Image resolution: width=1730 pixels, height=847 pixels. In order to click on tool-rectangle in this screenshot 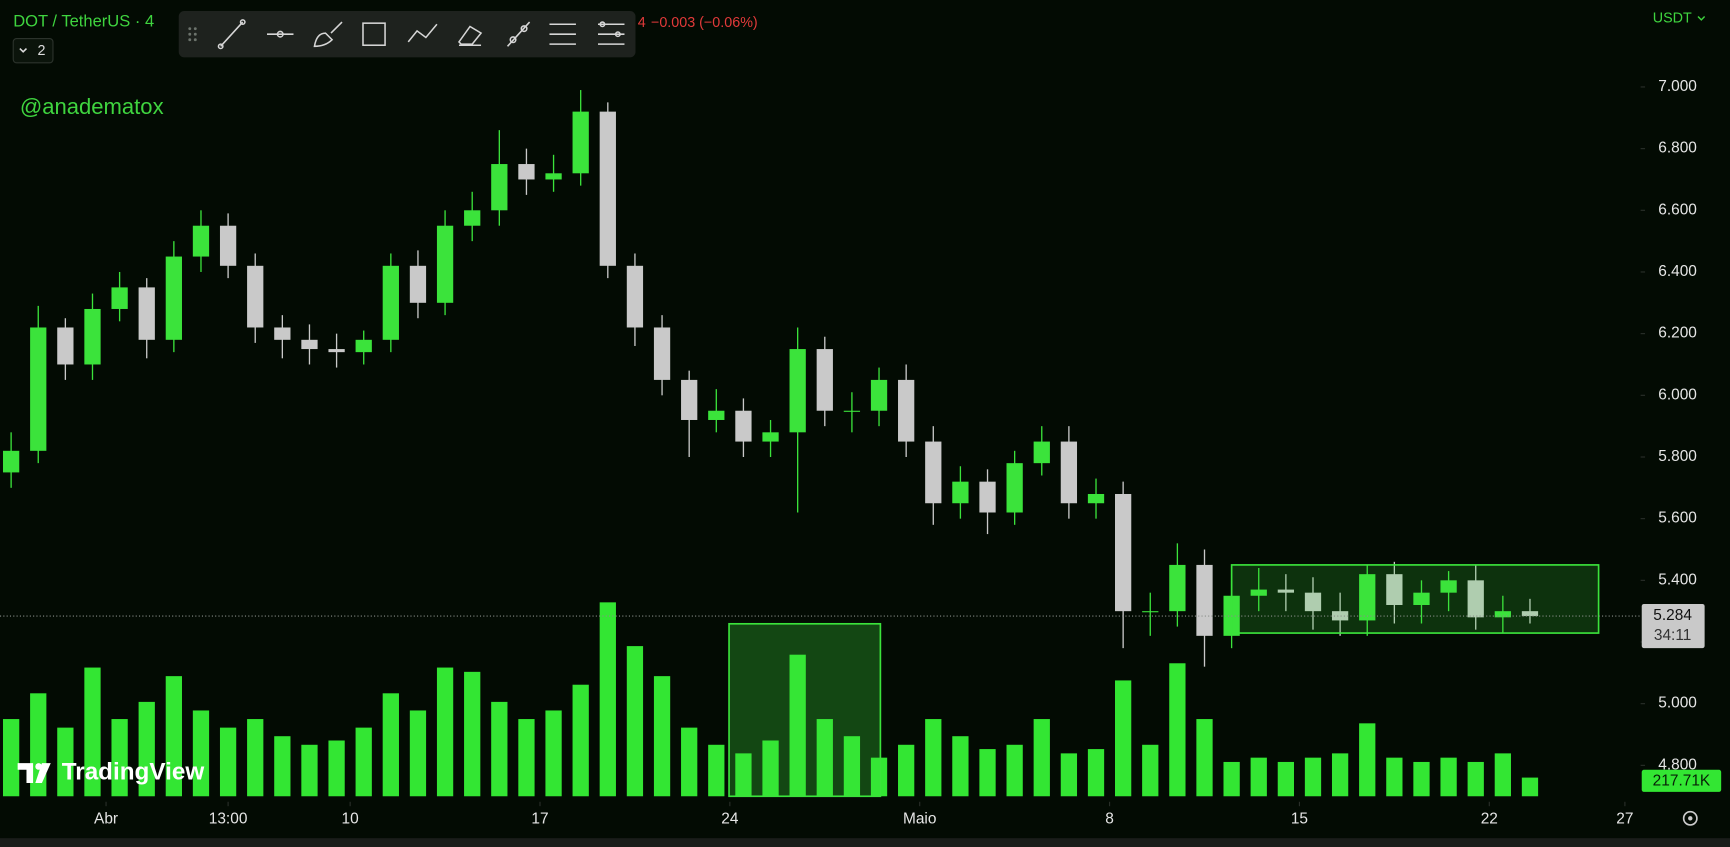, I will do `click(374, 34)`.